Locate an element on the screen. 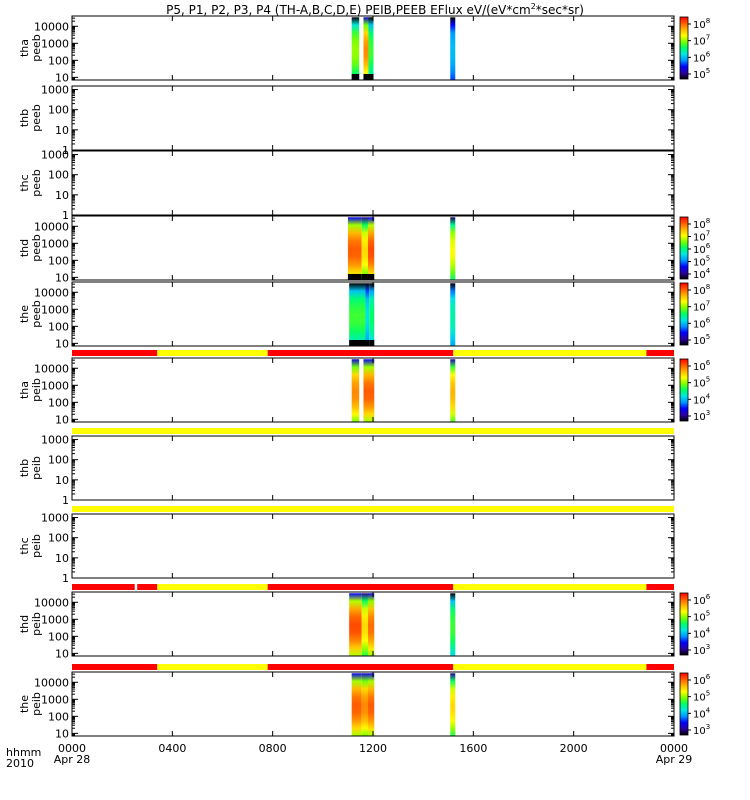 The height and width of the screenshot is (800, 750). x-tick-label: 0800 is located at coordinates (273, 748).